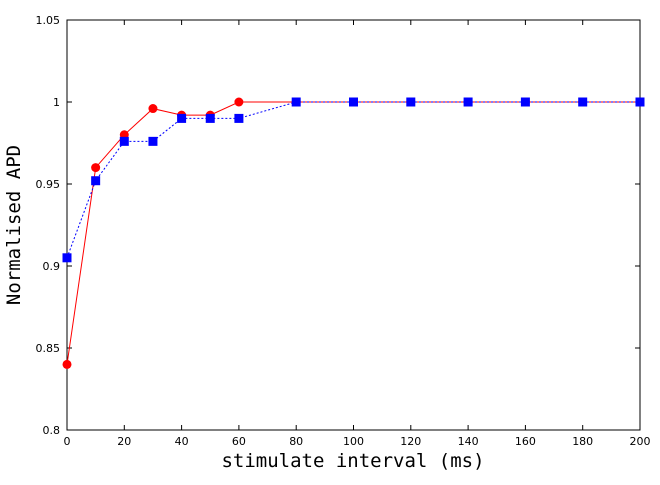 The width and height of the screenshot is (660, 485). Describe the element at coordinates (239, 441) in the screenshot. I see `x-tick-label: 60` at that location.